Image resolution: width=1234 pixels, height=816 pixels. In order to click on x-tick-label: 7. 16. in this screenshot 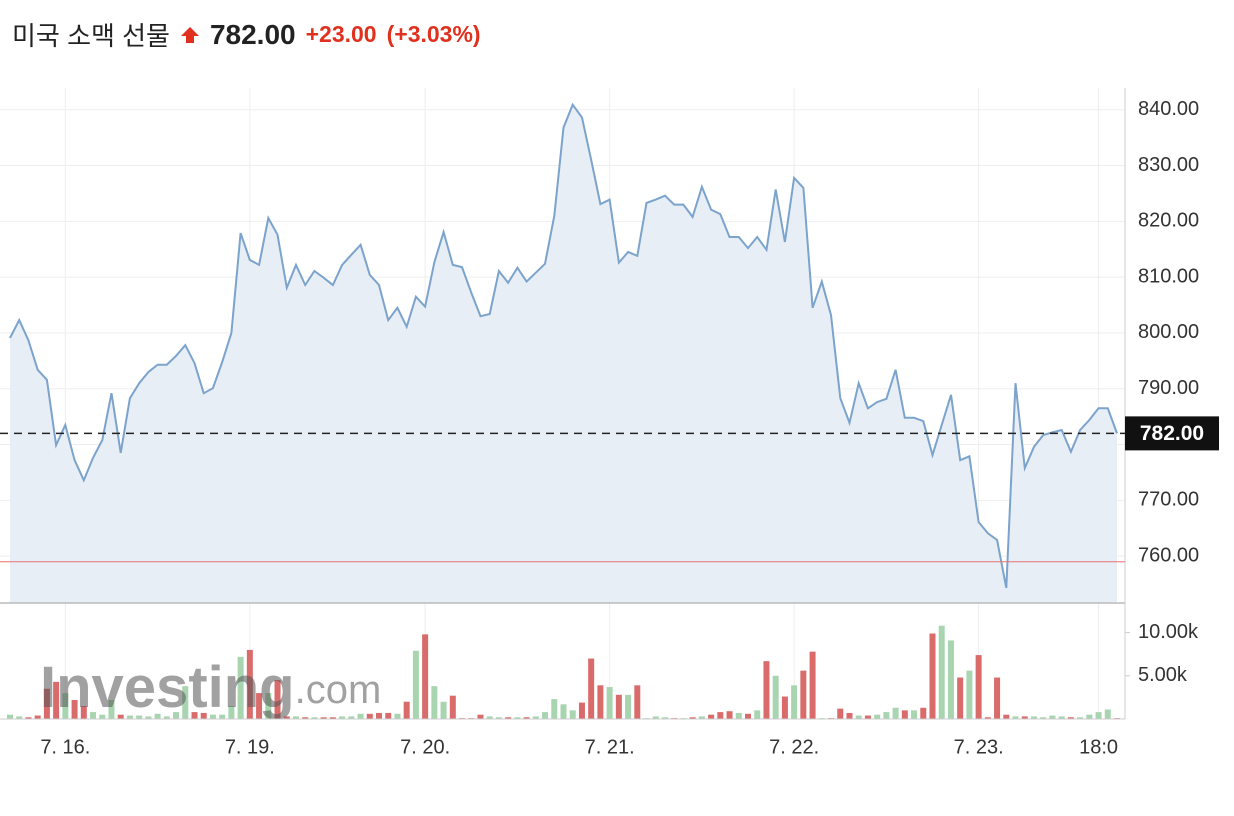, I will do `click(65, 747)`.